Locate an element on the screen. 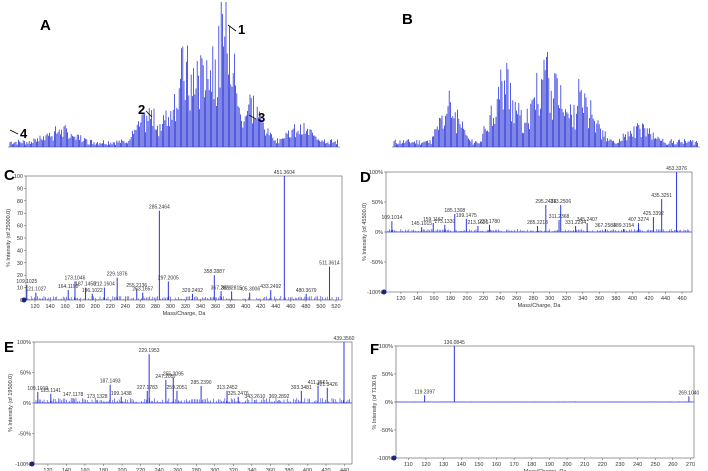  x-tick-label: 200 is located at coordinates (466, 299).